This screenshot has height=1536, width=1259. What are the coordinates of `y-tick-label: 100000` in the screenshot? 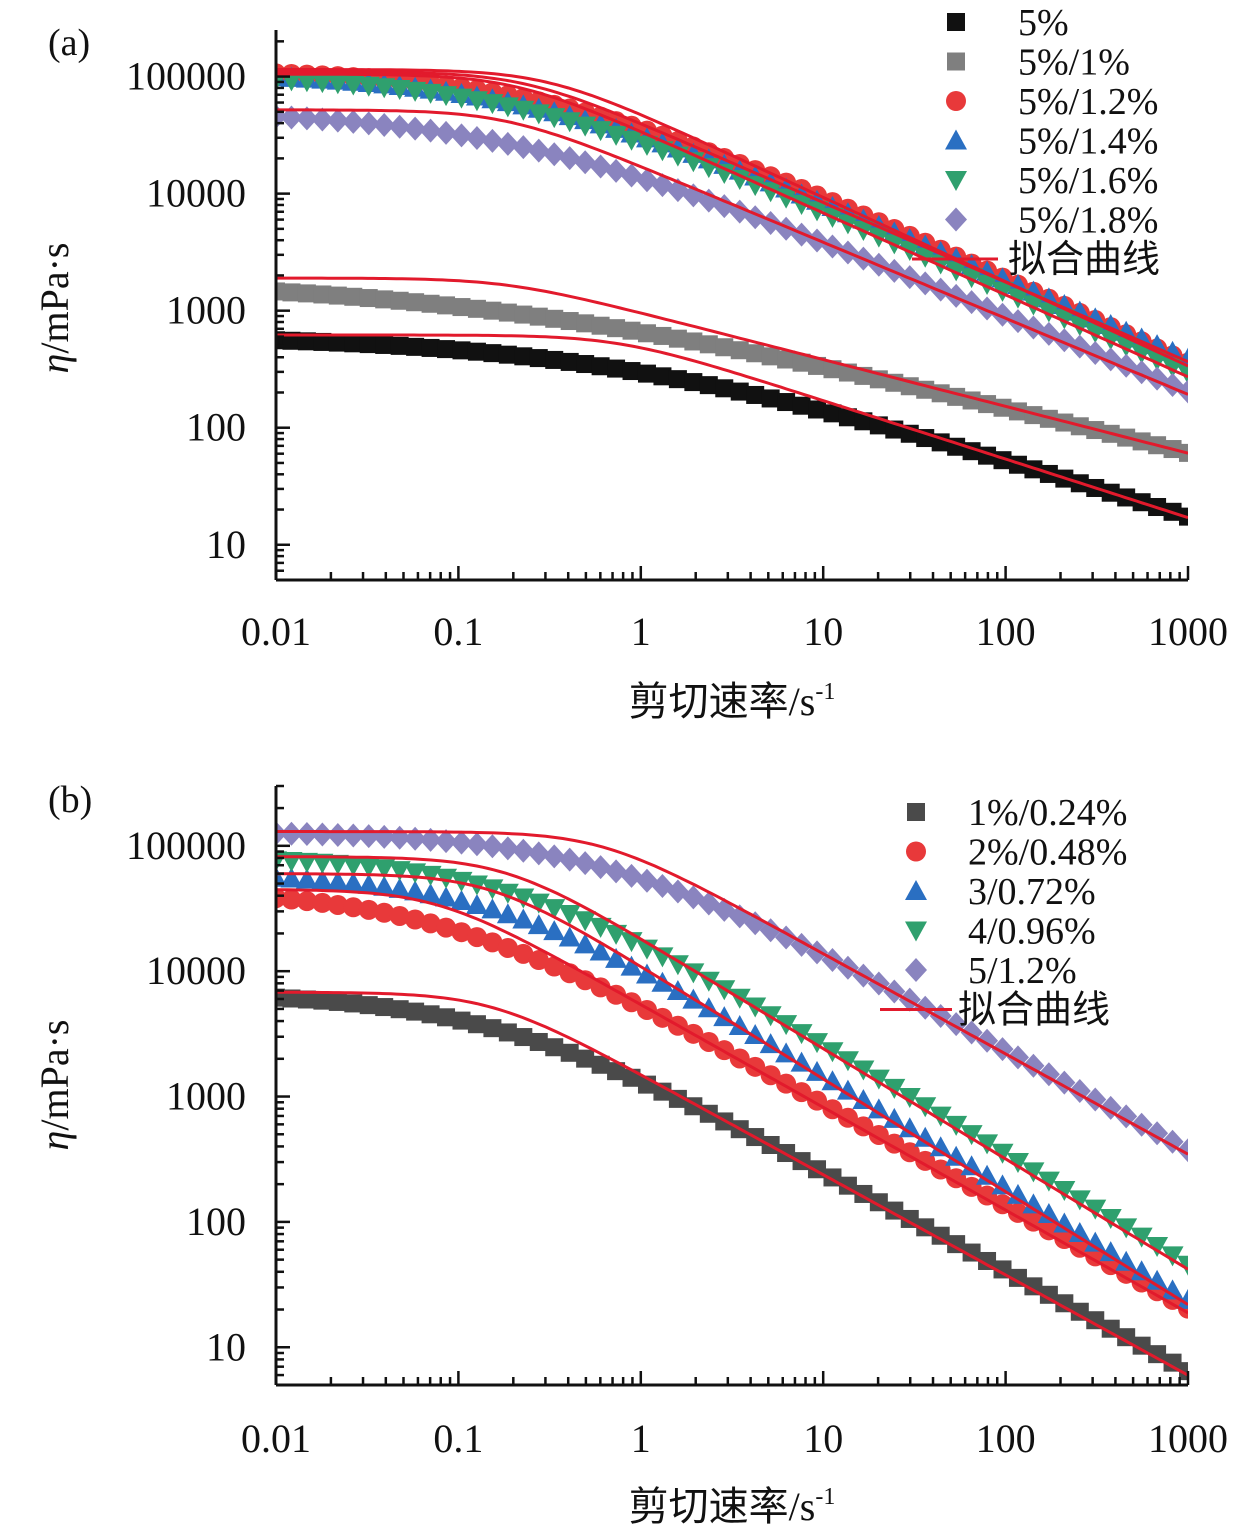 It's located at (186, 845).